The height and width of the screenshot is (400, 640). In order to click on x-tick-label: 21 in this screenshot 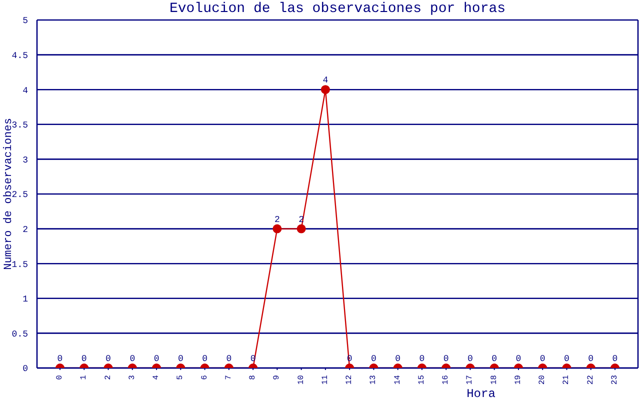, I will do `click(567, 379)`.